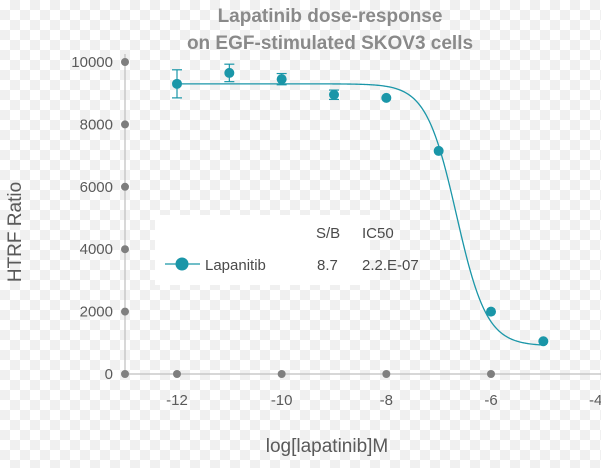 Image resolution: width=601 pixels, height=468 pixels. Describe the element at coordinates (96, 249) in the screenshot. I see `y-tick-label: 4000` at that location.